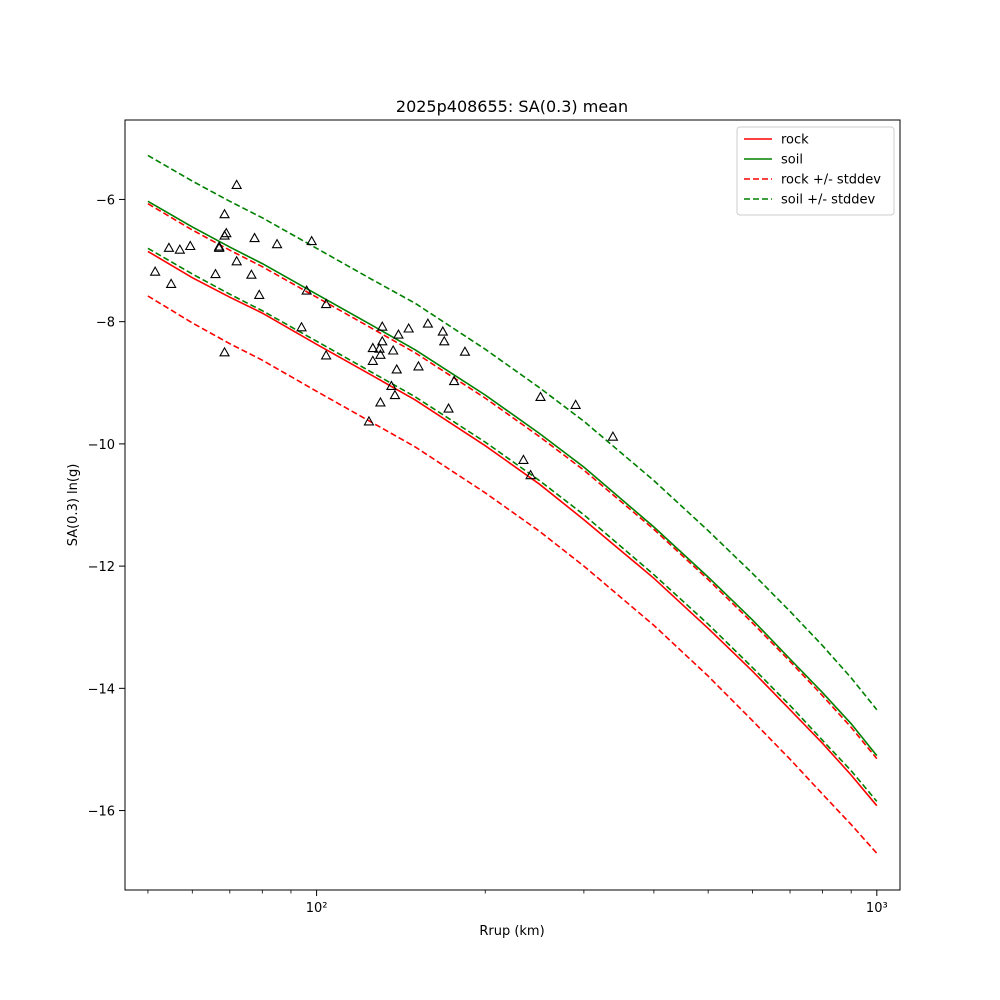 This screenshot has height=1000, width=1000. Describe the element at coordinates (73, 505) in the screenshot. I see `y-axis-label: SA(0.3) ln(g)` at that location.